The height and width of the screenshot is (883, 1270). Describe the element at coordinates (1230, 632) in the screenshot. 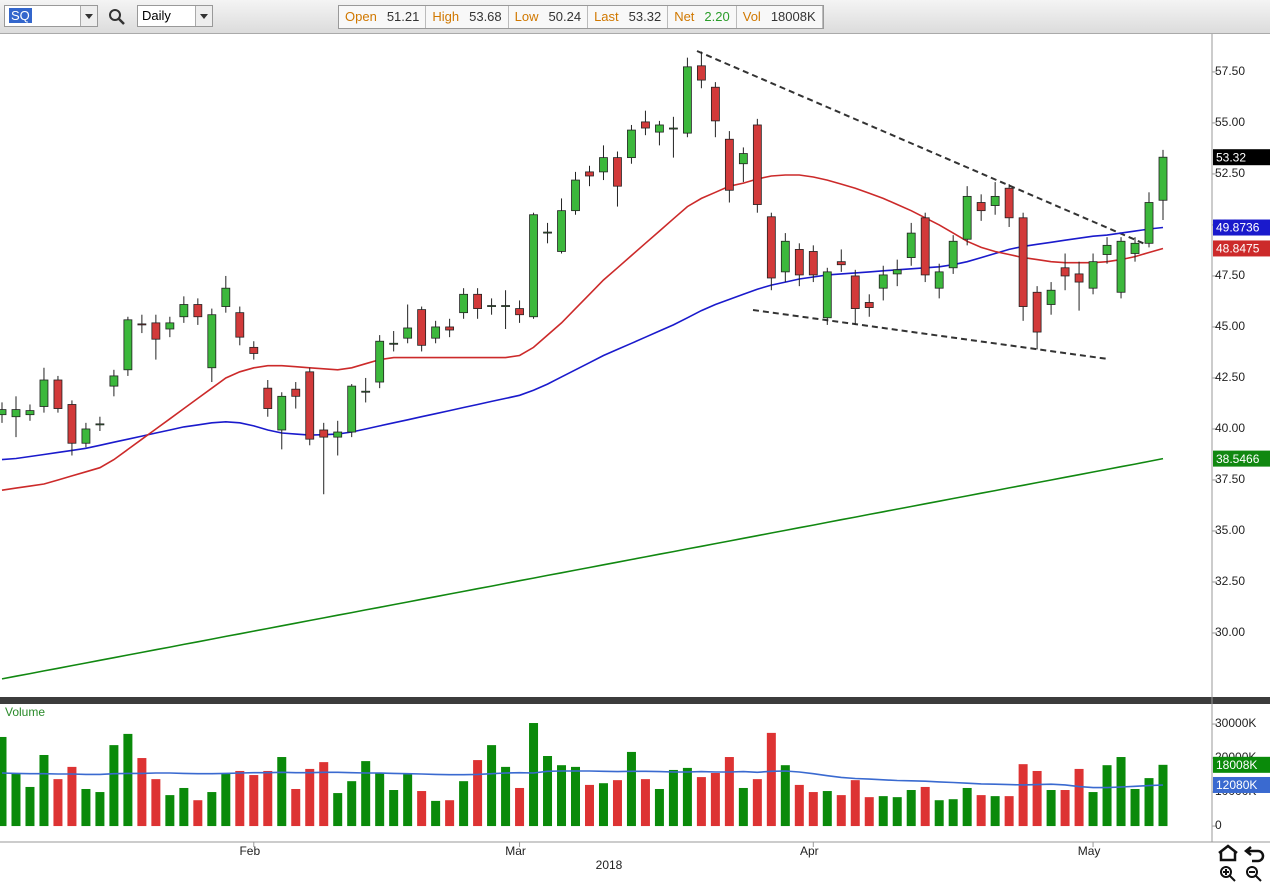

I see `y-tick-label: 30.00` at that location.